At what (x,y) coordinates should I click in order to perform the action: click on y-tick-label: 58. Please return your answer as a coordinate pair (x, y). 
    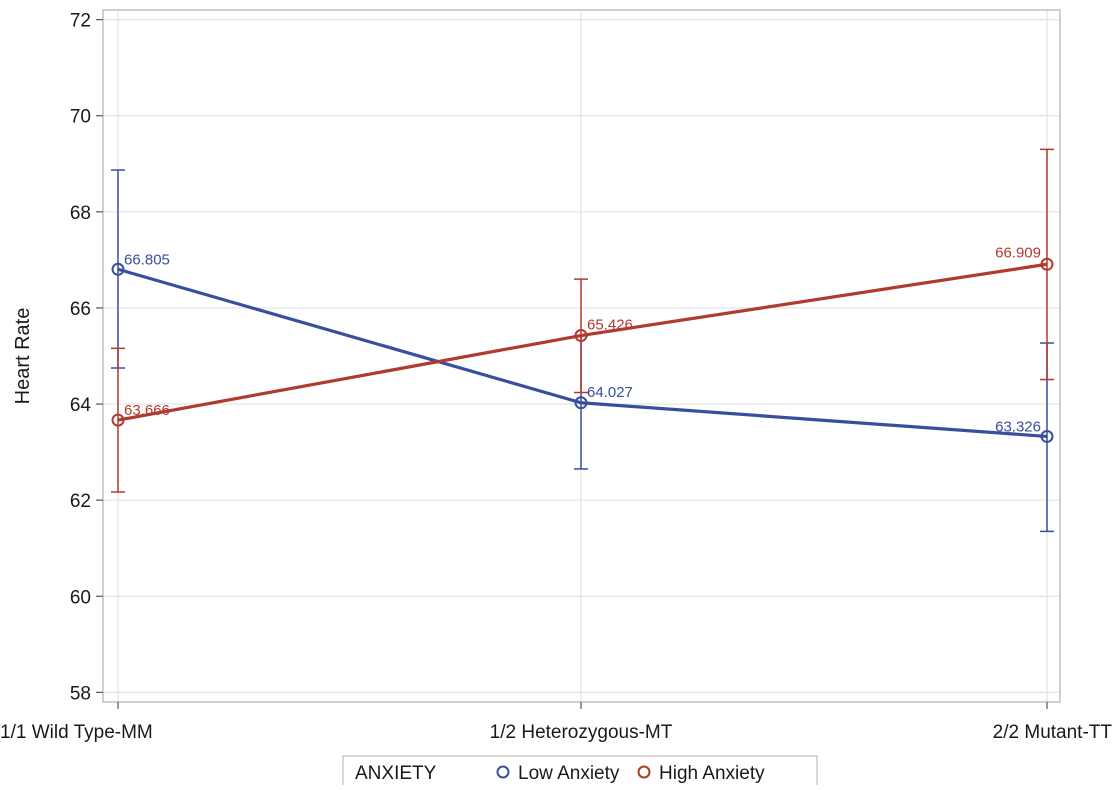
    Looking at the image, I should click on (80, 693).